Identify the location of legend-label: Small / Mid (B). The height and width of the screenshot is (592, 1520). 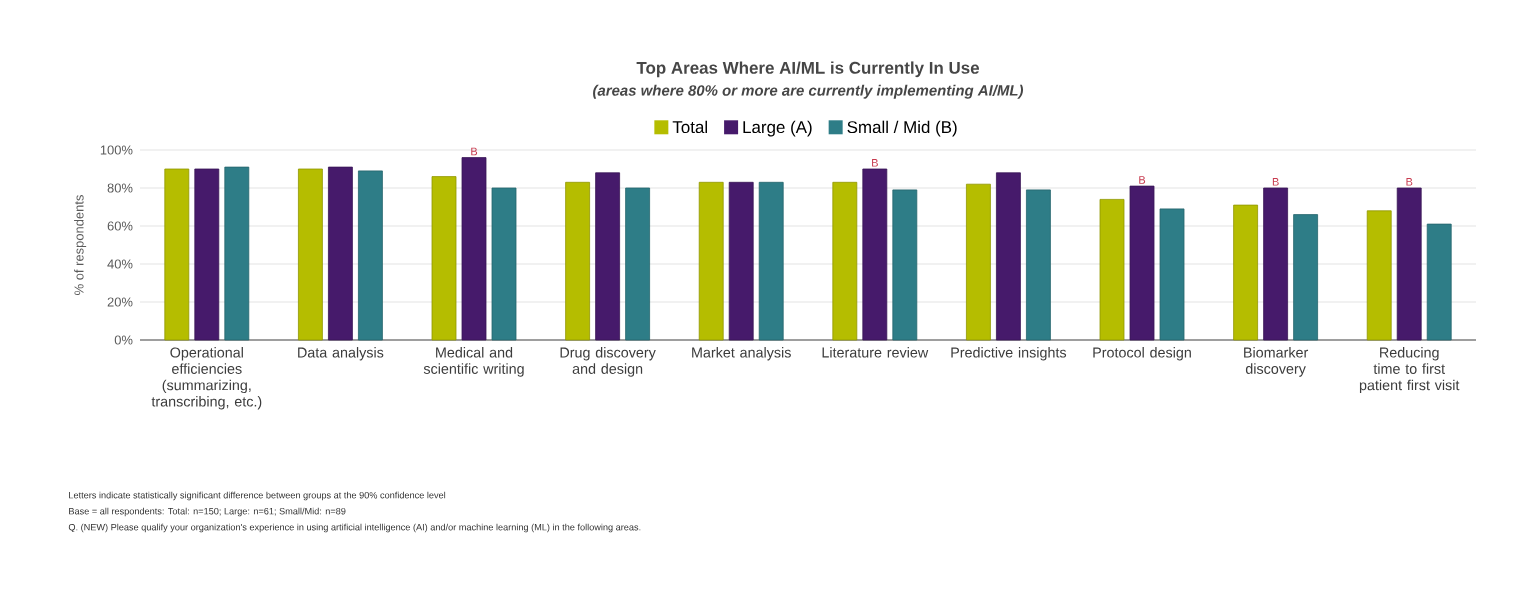
(902, 128).